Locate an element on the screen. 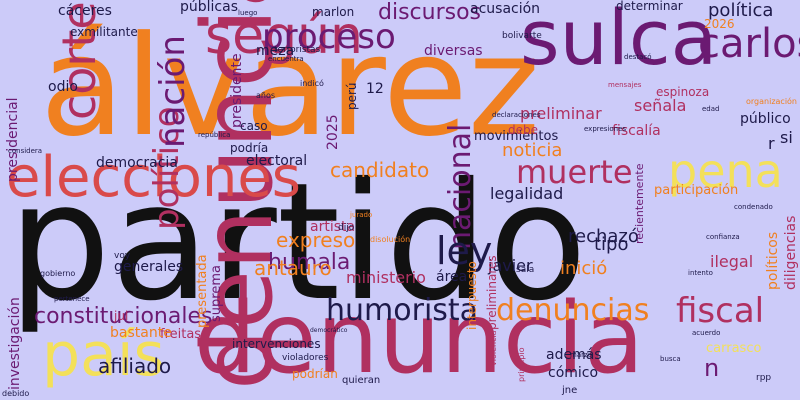 The width and height of the screenshot is (800, 400). cloud-word: antauro is located at coordinates (293, 268).